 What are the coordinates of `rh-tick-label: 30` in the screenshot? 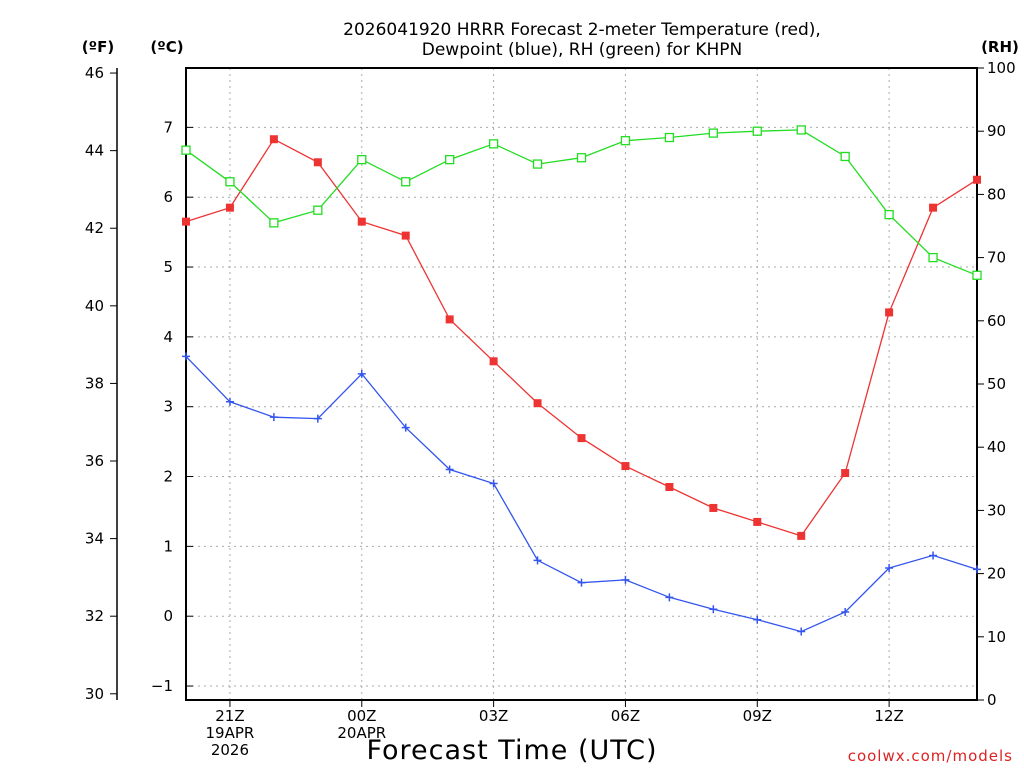 It's located at (996, 510).